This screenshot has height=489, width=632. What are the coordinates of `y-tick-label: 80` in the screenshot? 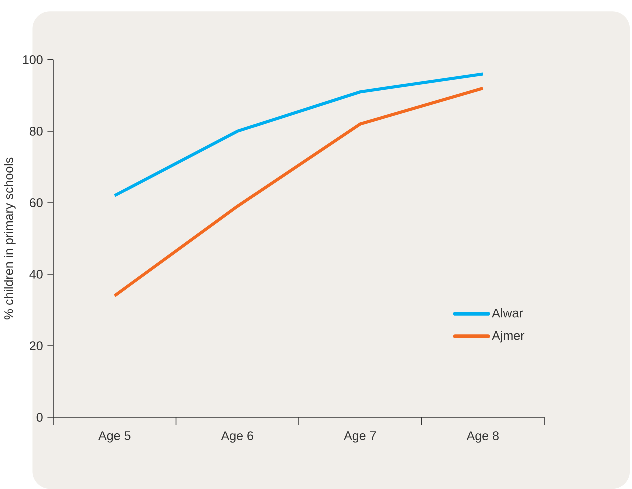 It's located at (36, 131).